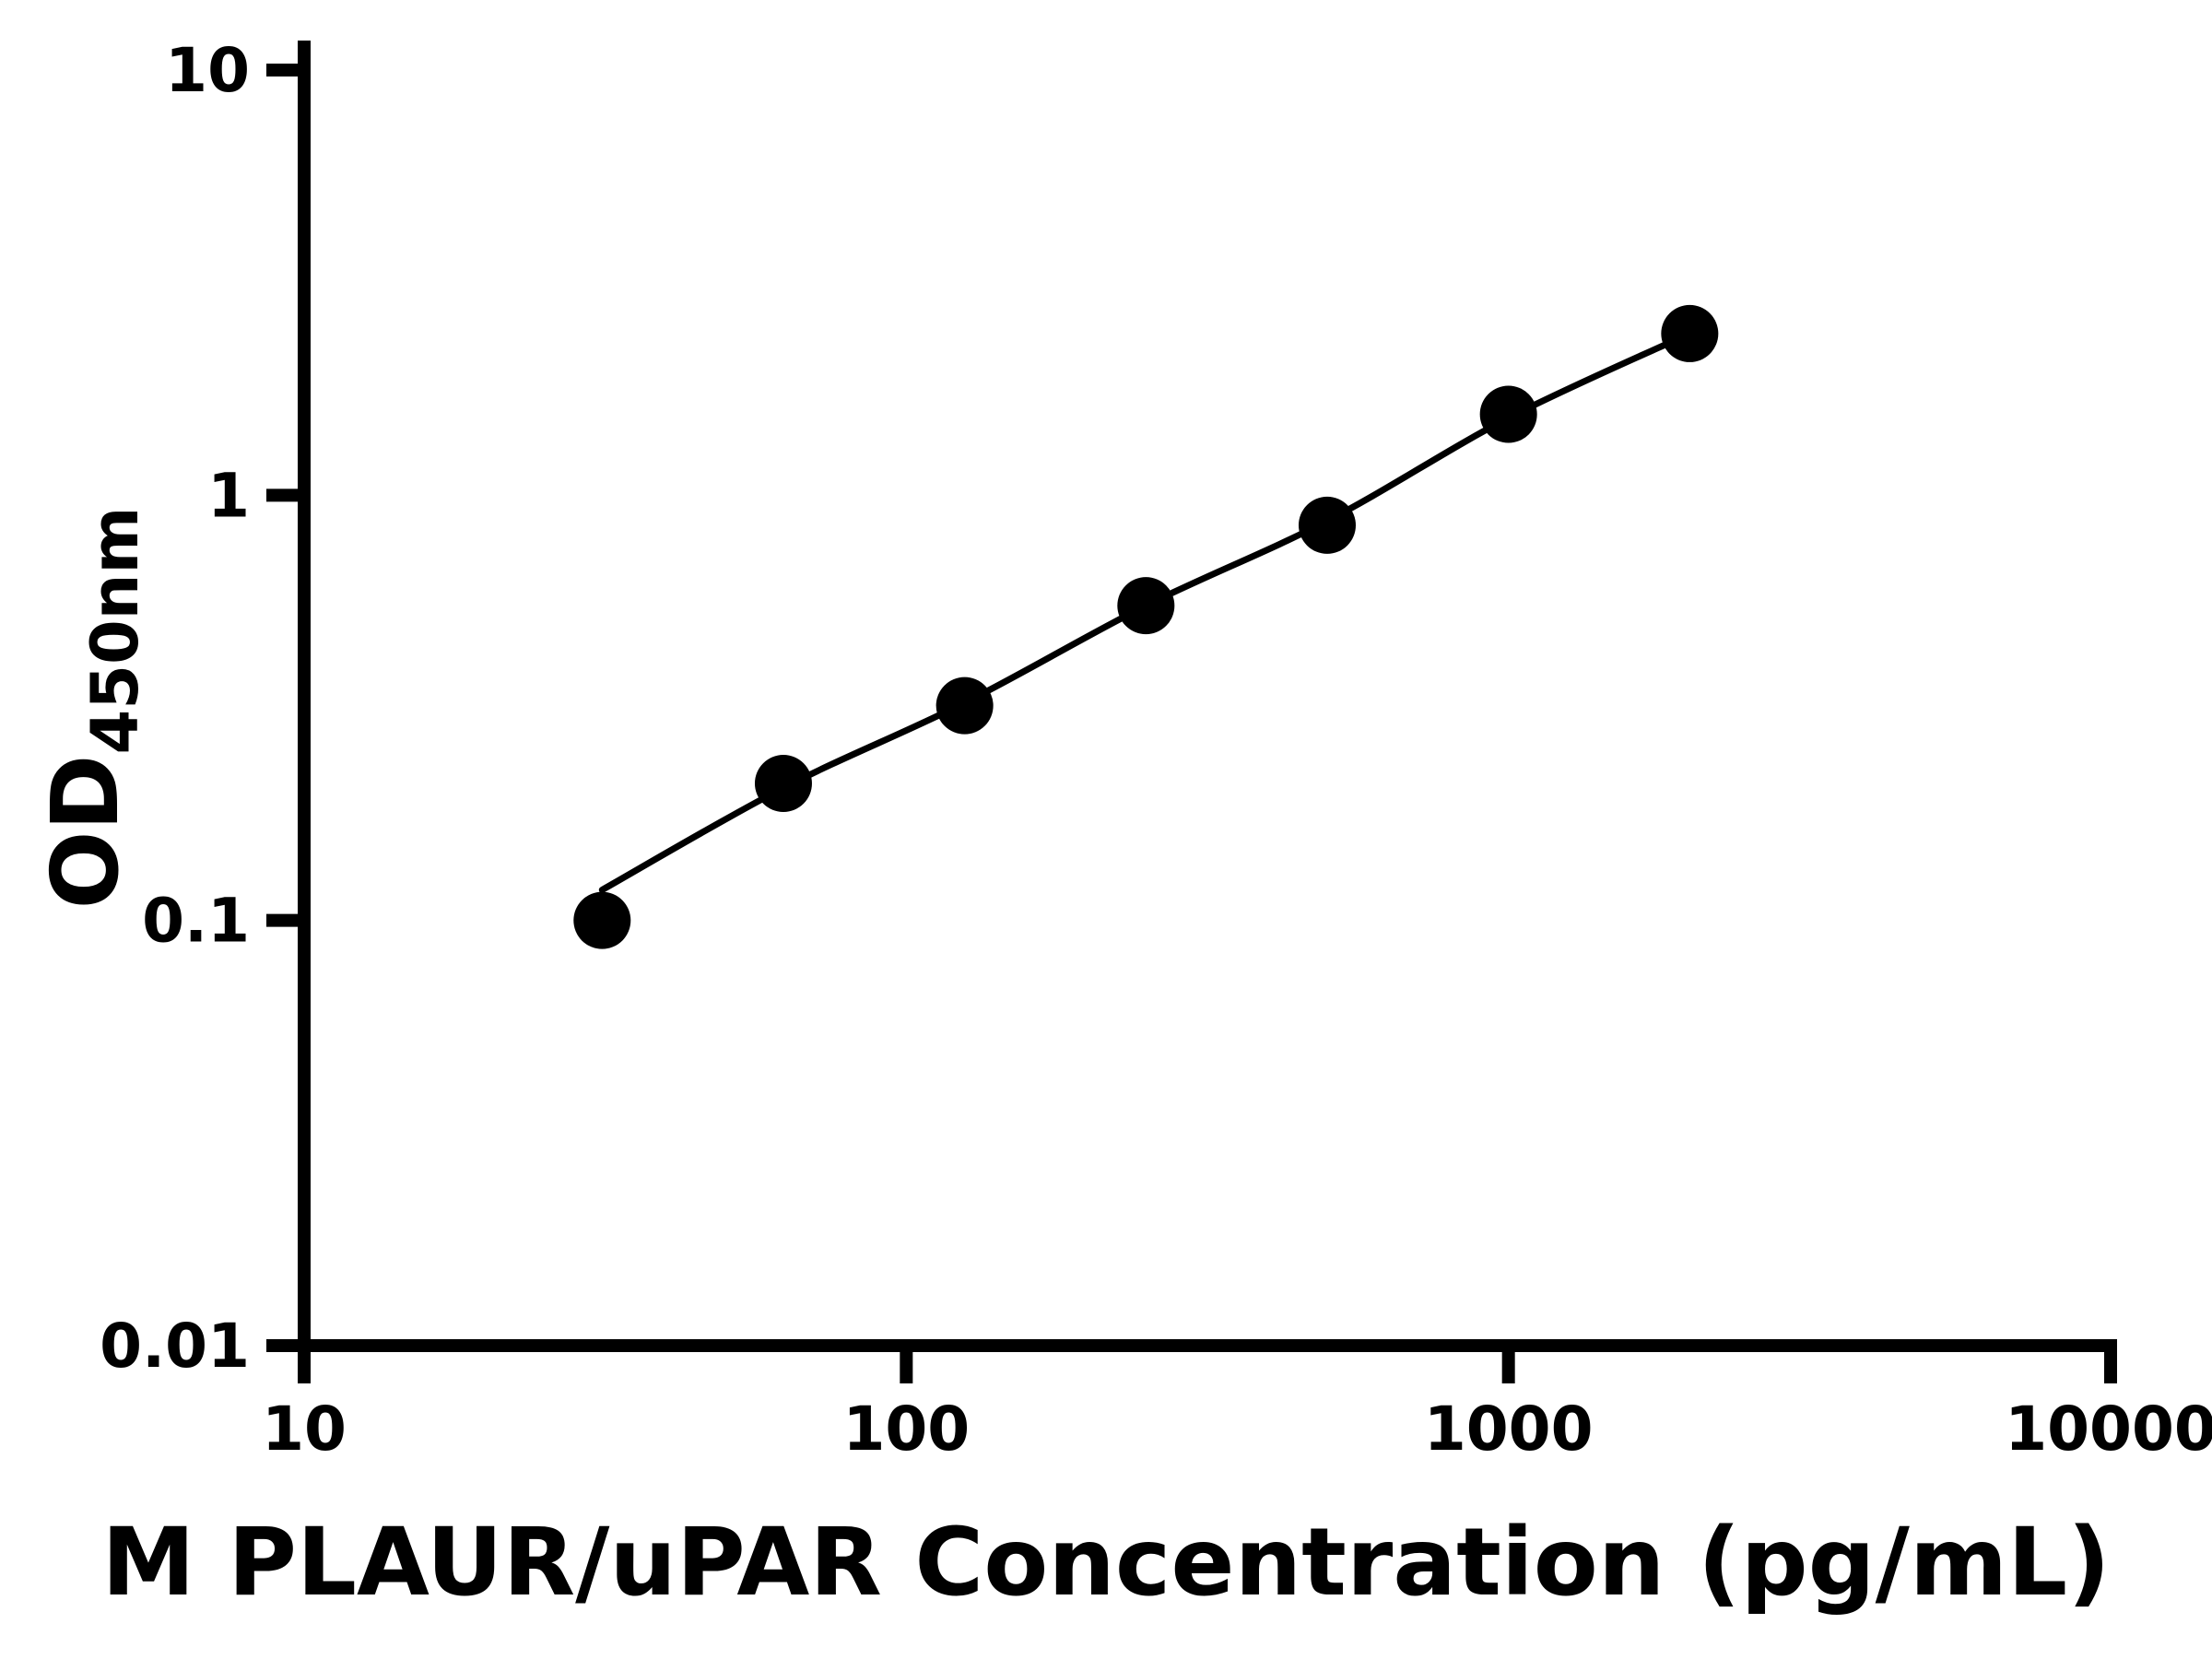 The width and height of the screenshot is (2212, 1659). What do you see at coordinates (115, 630) in the screenshot?
I see `y-axis-title-sub: 450nm` at bounding box center [115, 630].